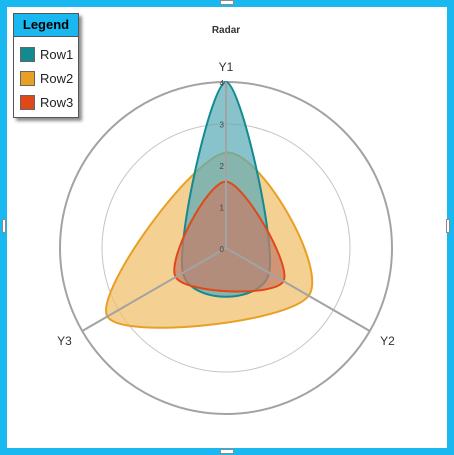 The image size is (454, 455). I want to click on legend-item-row2: Row2, so click(46, 78).